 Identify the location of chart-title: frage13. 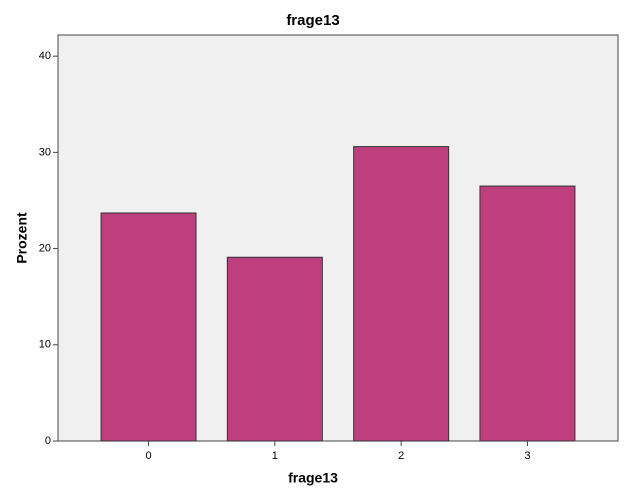
(312, 20).